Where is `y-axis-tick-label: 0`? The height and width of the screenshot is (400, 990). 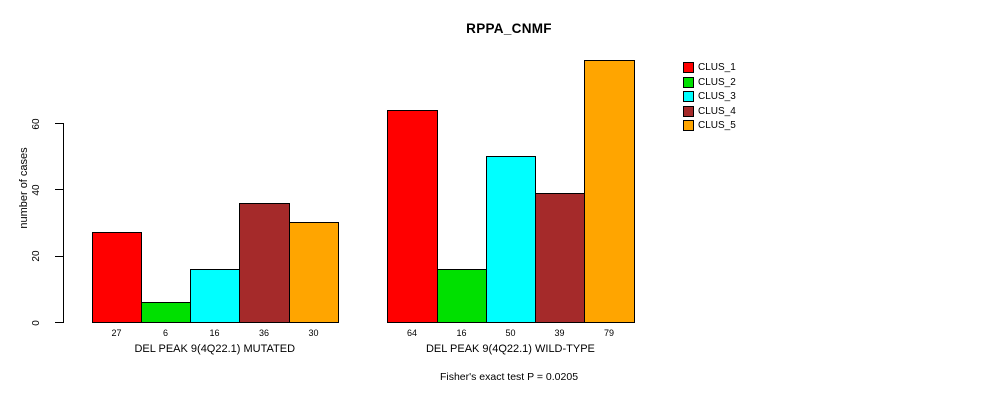 y-axis-tick-label: 0 is located at coordinates (36, 322).